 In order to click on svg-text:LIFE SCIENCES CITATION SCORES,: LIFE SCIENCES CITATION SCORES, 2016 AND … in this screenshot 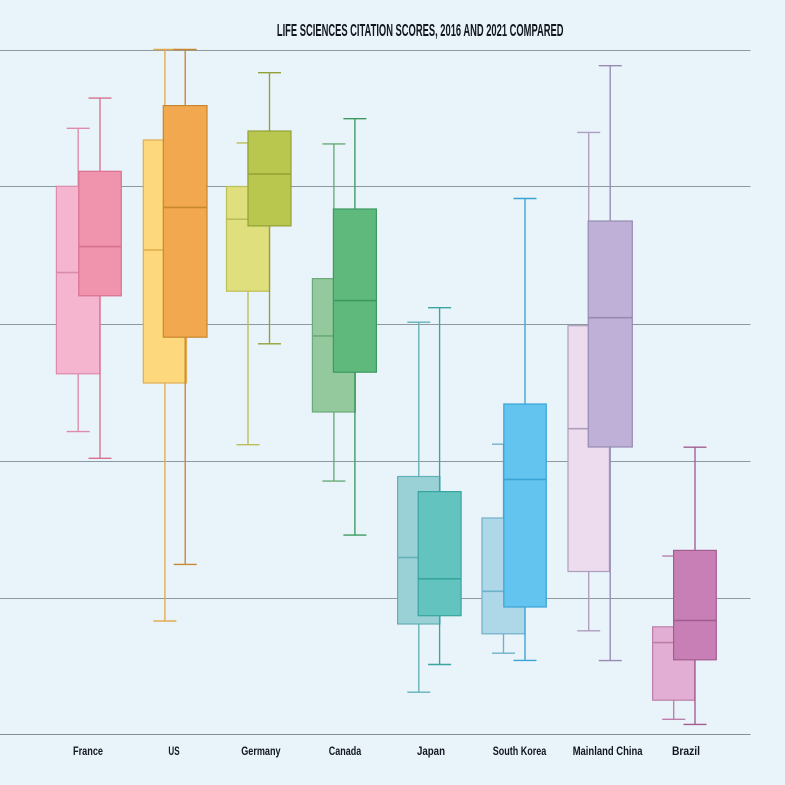, I will do `click(420, 30)`.